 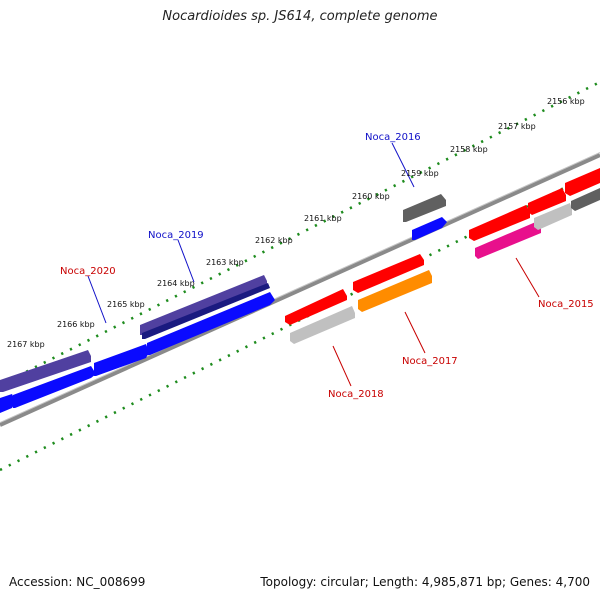 What do you see at coordinates (566, 101) in the screenshot?
I see `scale-label-2156: 2156 kbp` at bounding box center [566, 101].